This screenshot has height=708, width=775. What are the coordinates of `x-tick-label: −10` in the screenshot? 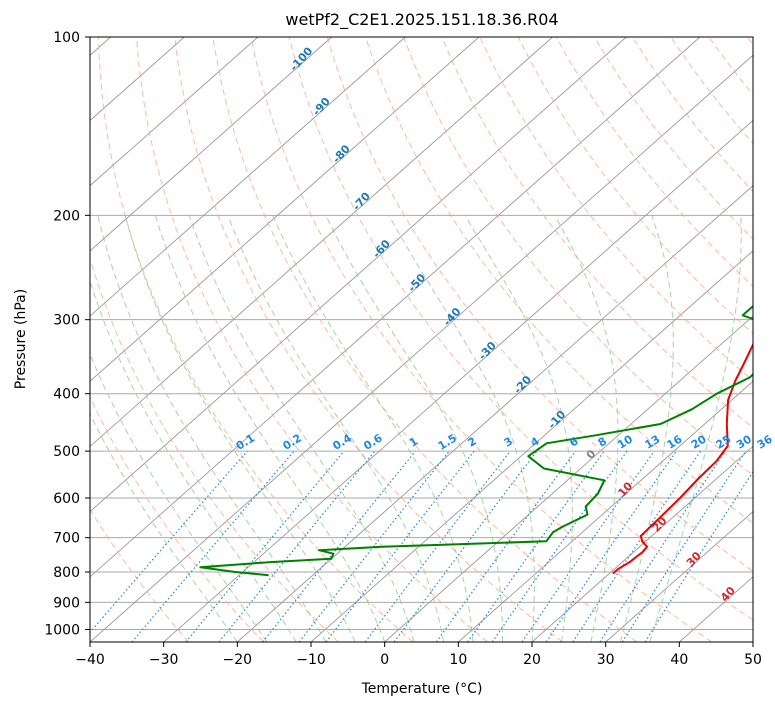 It's located at (311, 660).